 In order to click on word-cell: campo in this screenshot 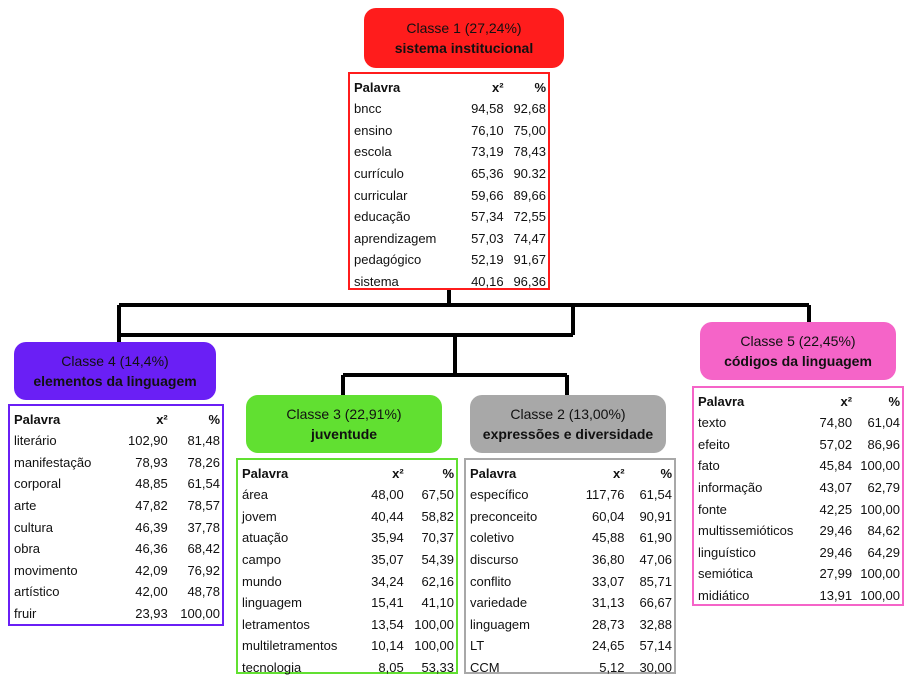, I will do `click(262, 560)`.